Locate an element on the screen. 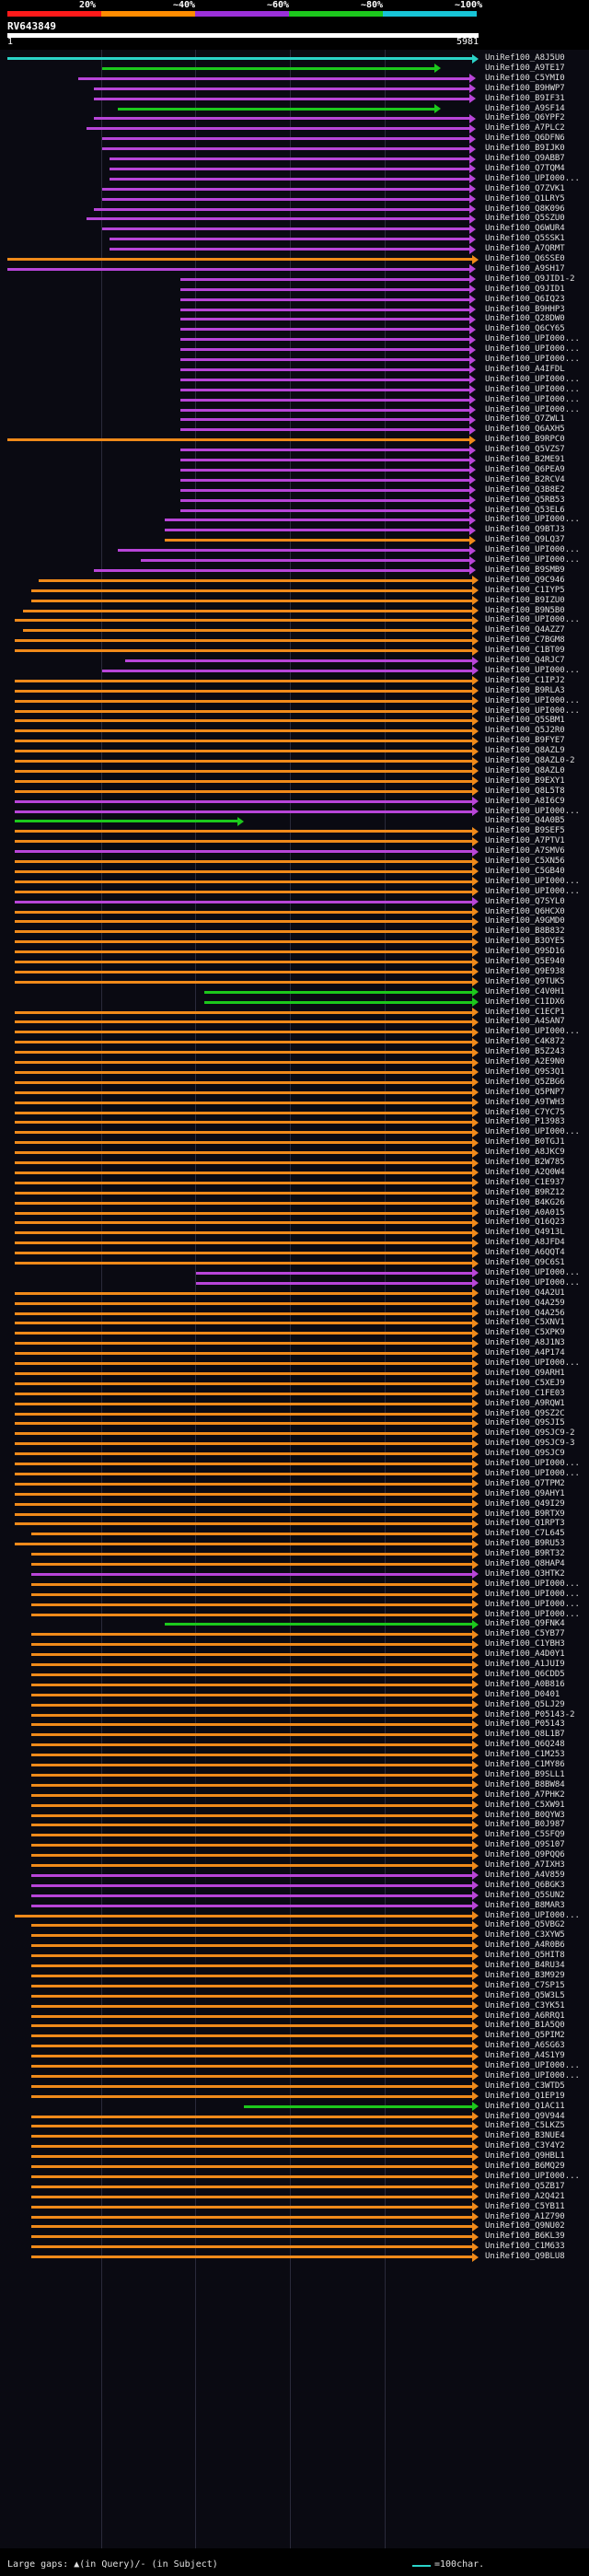  hit-label: UniRef100_Q9C946 is located at coordinates (525, 580).